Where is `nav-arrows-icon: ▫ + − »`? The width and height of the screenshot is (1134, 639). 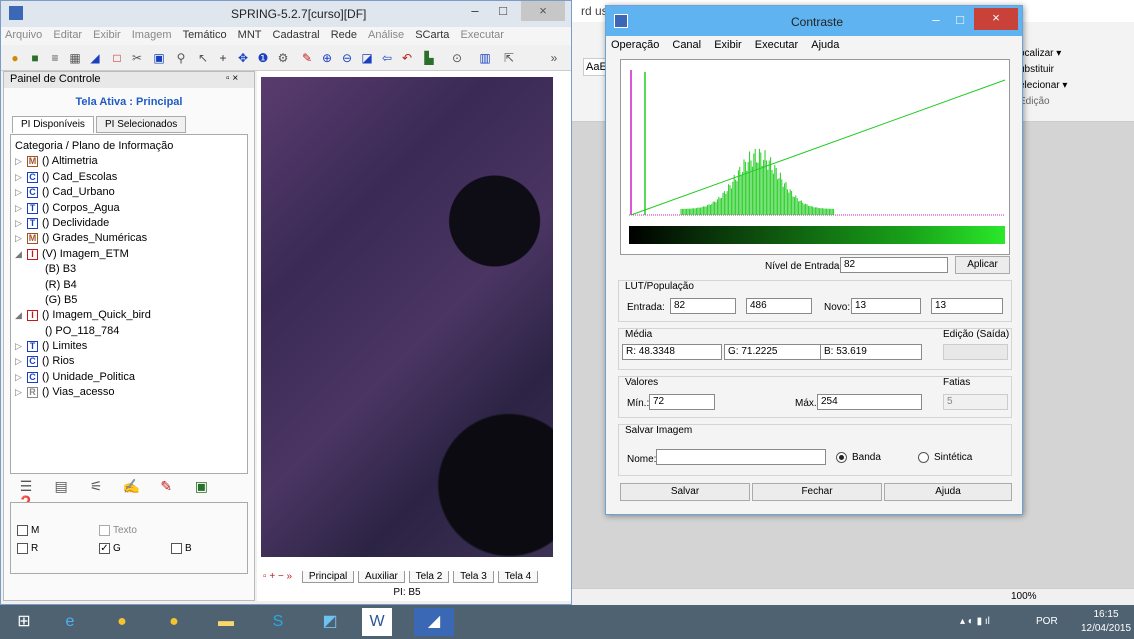 nav-arrows-icon: ▫ + − » is located at coordinates (278, 576).